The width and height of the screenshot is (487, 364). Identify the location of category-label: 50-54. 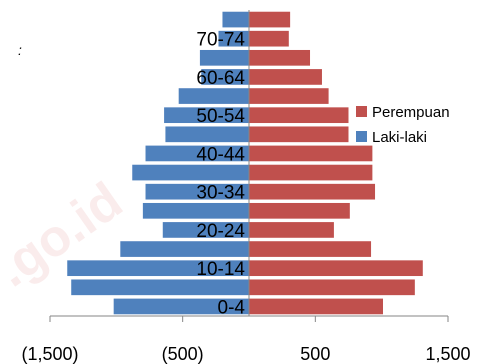
(220, 116).